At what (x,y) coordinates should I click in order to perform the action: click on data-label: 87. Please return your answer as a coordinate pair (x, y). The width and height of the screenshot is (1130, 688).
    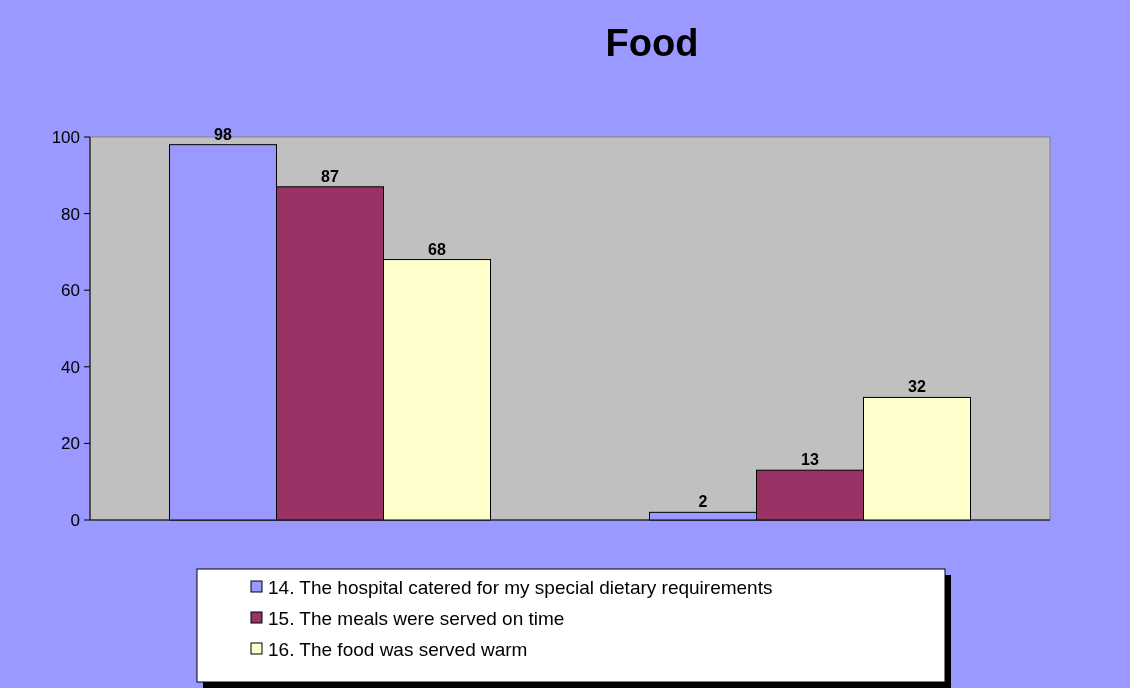
    Looking at the image, I should click on (330, 176).